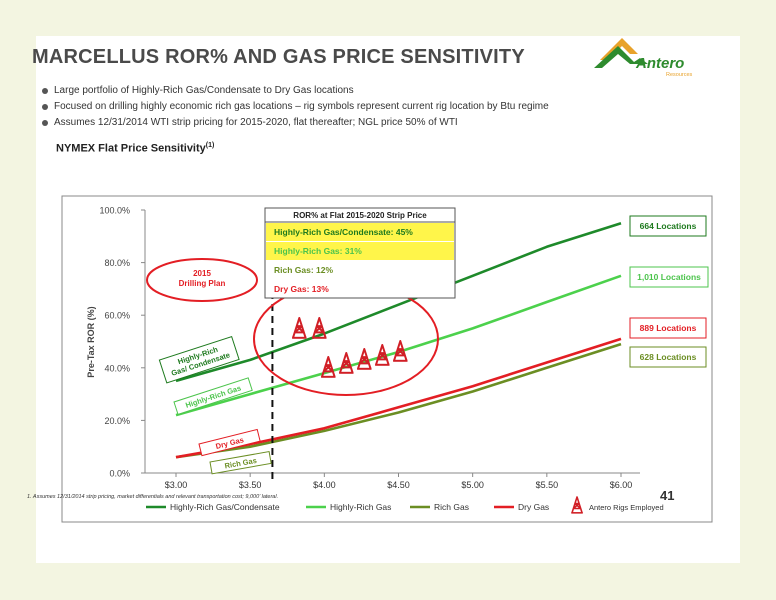 Image resolution: width=776 pixels, height=600 pixels. I want to click on y-tick-label: 20.0%, so click(117, 421).